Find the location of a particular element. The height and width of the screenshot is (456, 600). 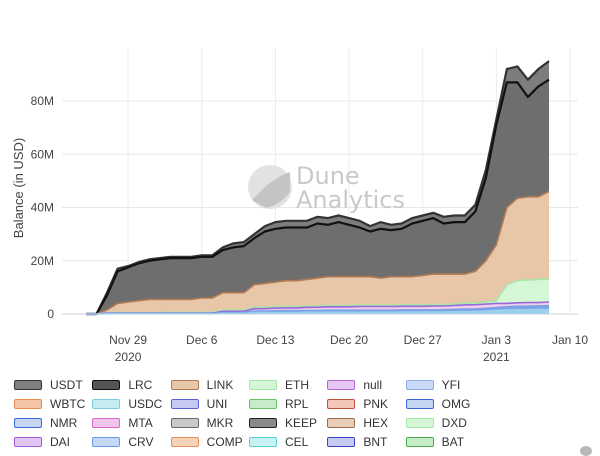

legend-item-uni: UNI is located at coordinates (209, 403).